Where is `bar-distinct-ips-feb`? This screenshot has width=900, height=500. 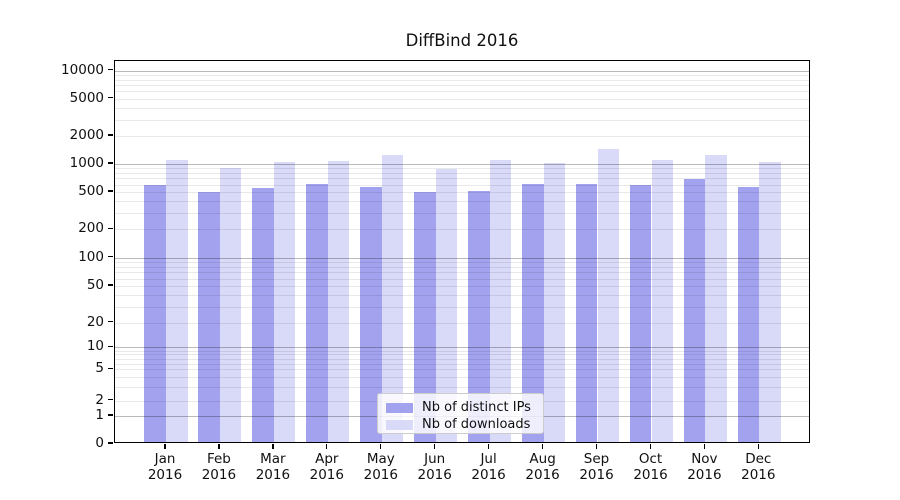 bar-distinct-ips-feb is located at coordinates (209, 317).